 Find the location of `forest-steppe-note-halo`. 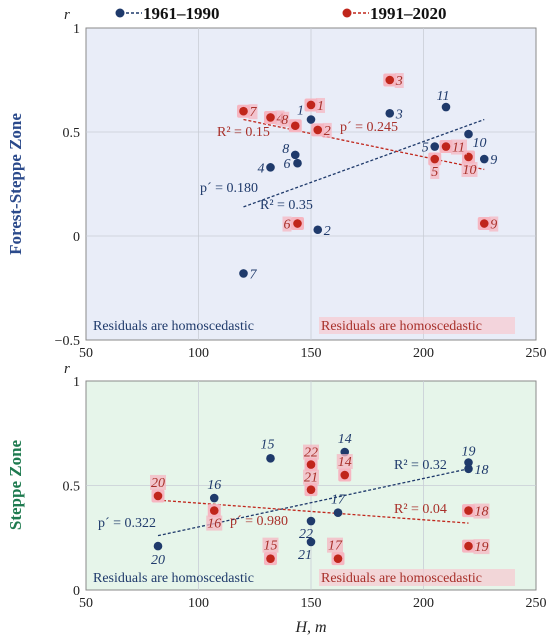

forest-steppe-note-halo is located at coordinates (417, 325).